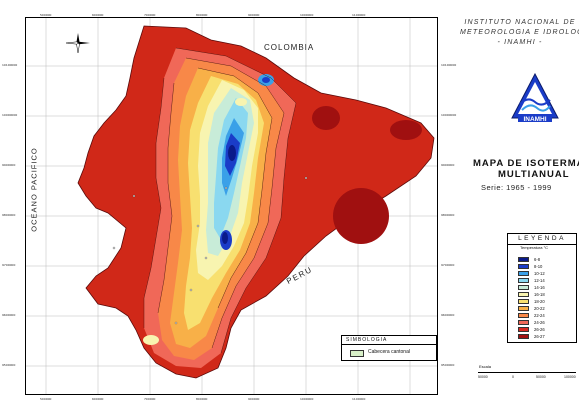 The width and height of the screenshot is (579, 416). Describe the element at coordinates (530, 266) in the screenshot. I see `legend-item: 8-10` at that location.